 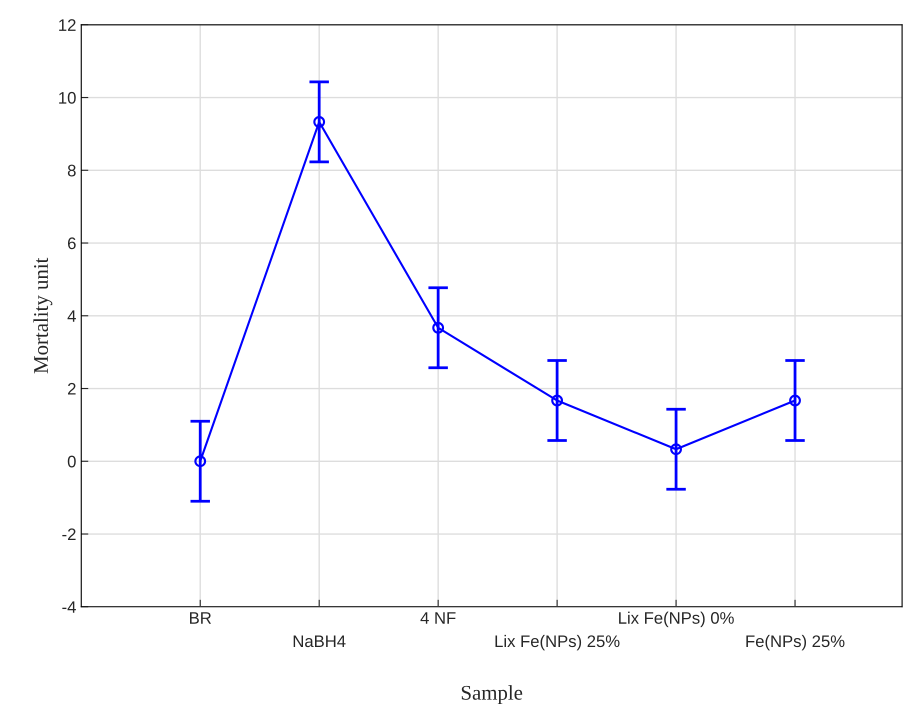 I want to click on y-tick-label: 8, so click(x=72, y=170).